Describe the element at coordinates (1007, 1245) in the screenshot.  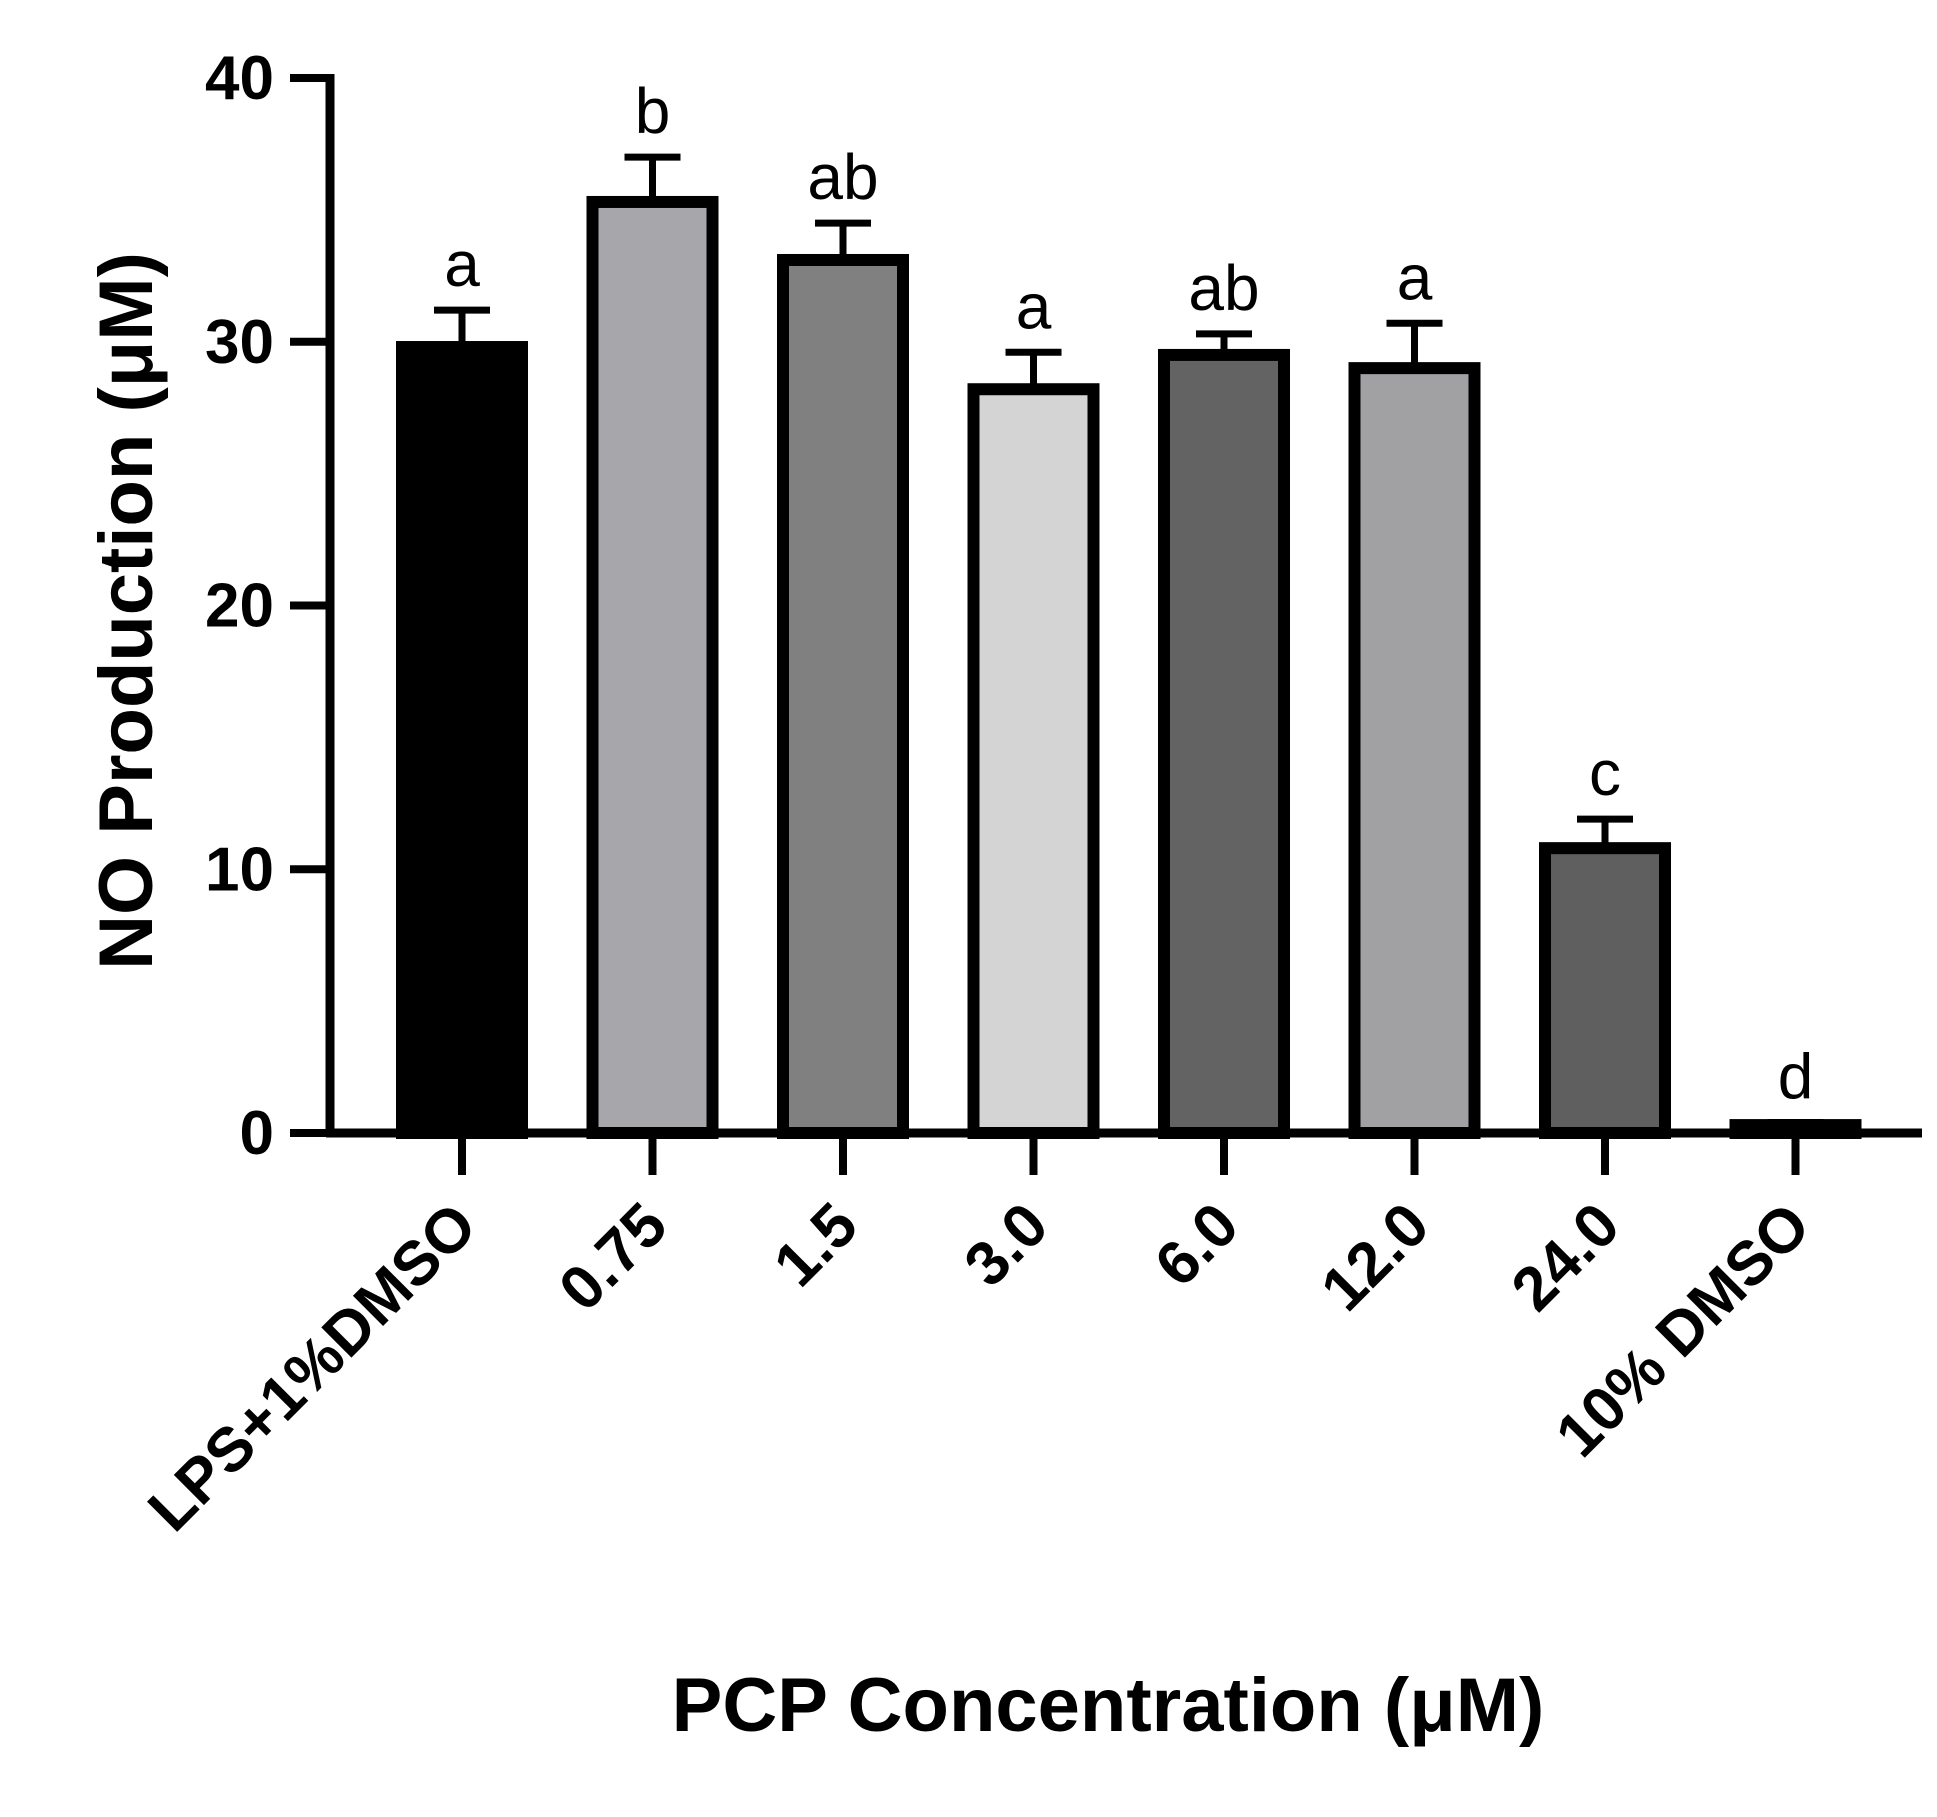
I see `x-tick-label: 3.0` at that location.